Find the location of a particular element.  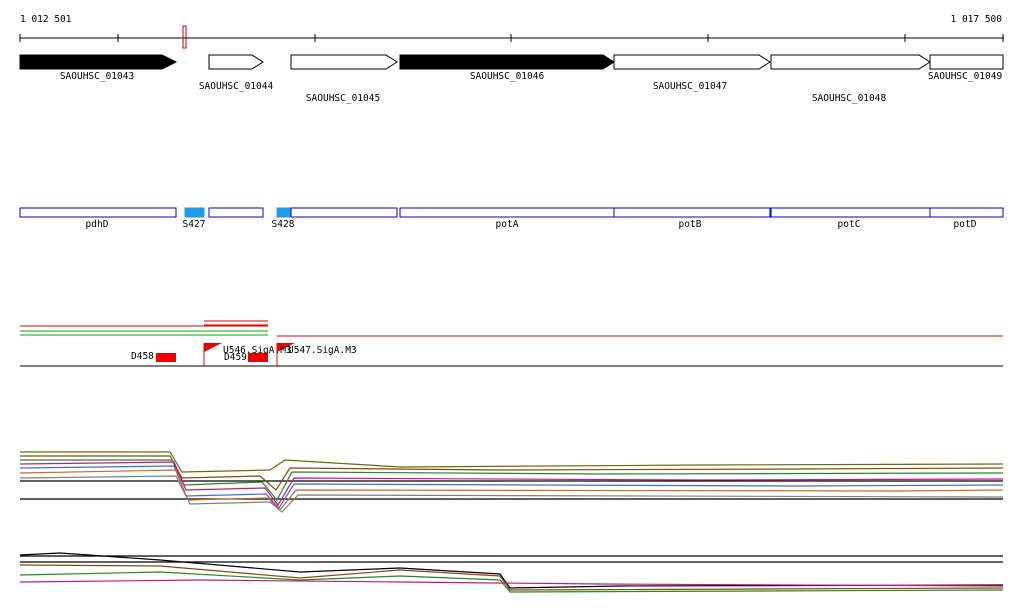

gene-label: SAOUHSC_01045 is located at coordinates (343, 98).